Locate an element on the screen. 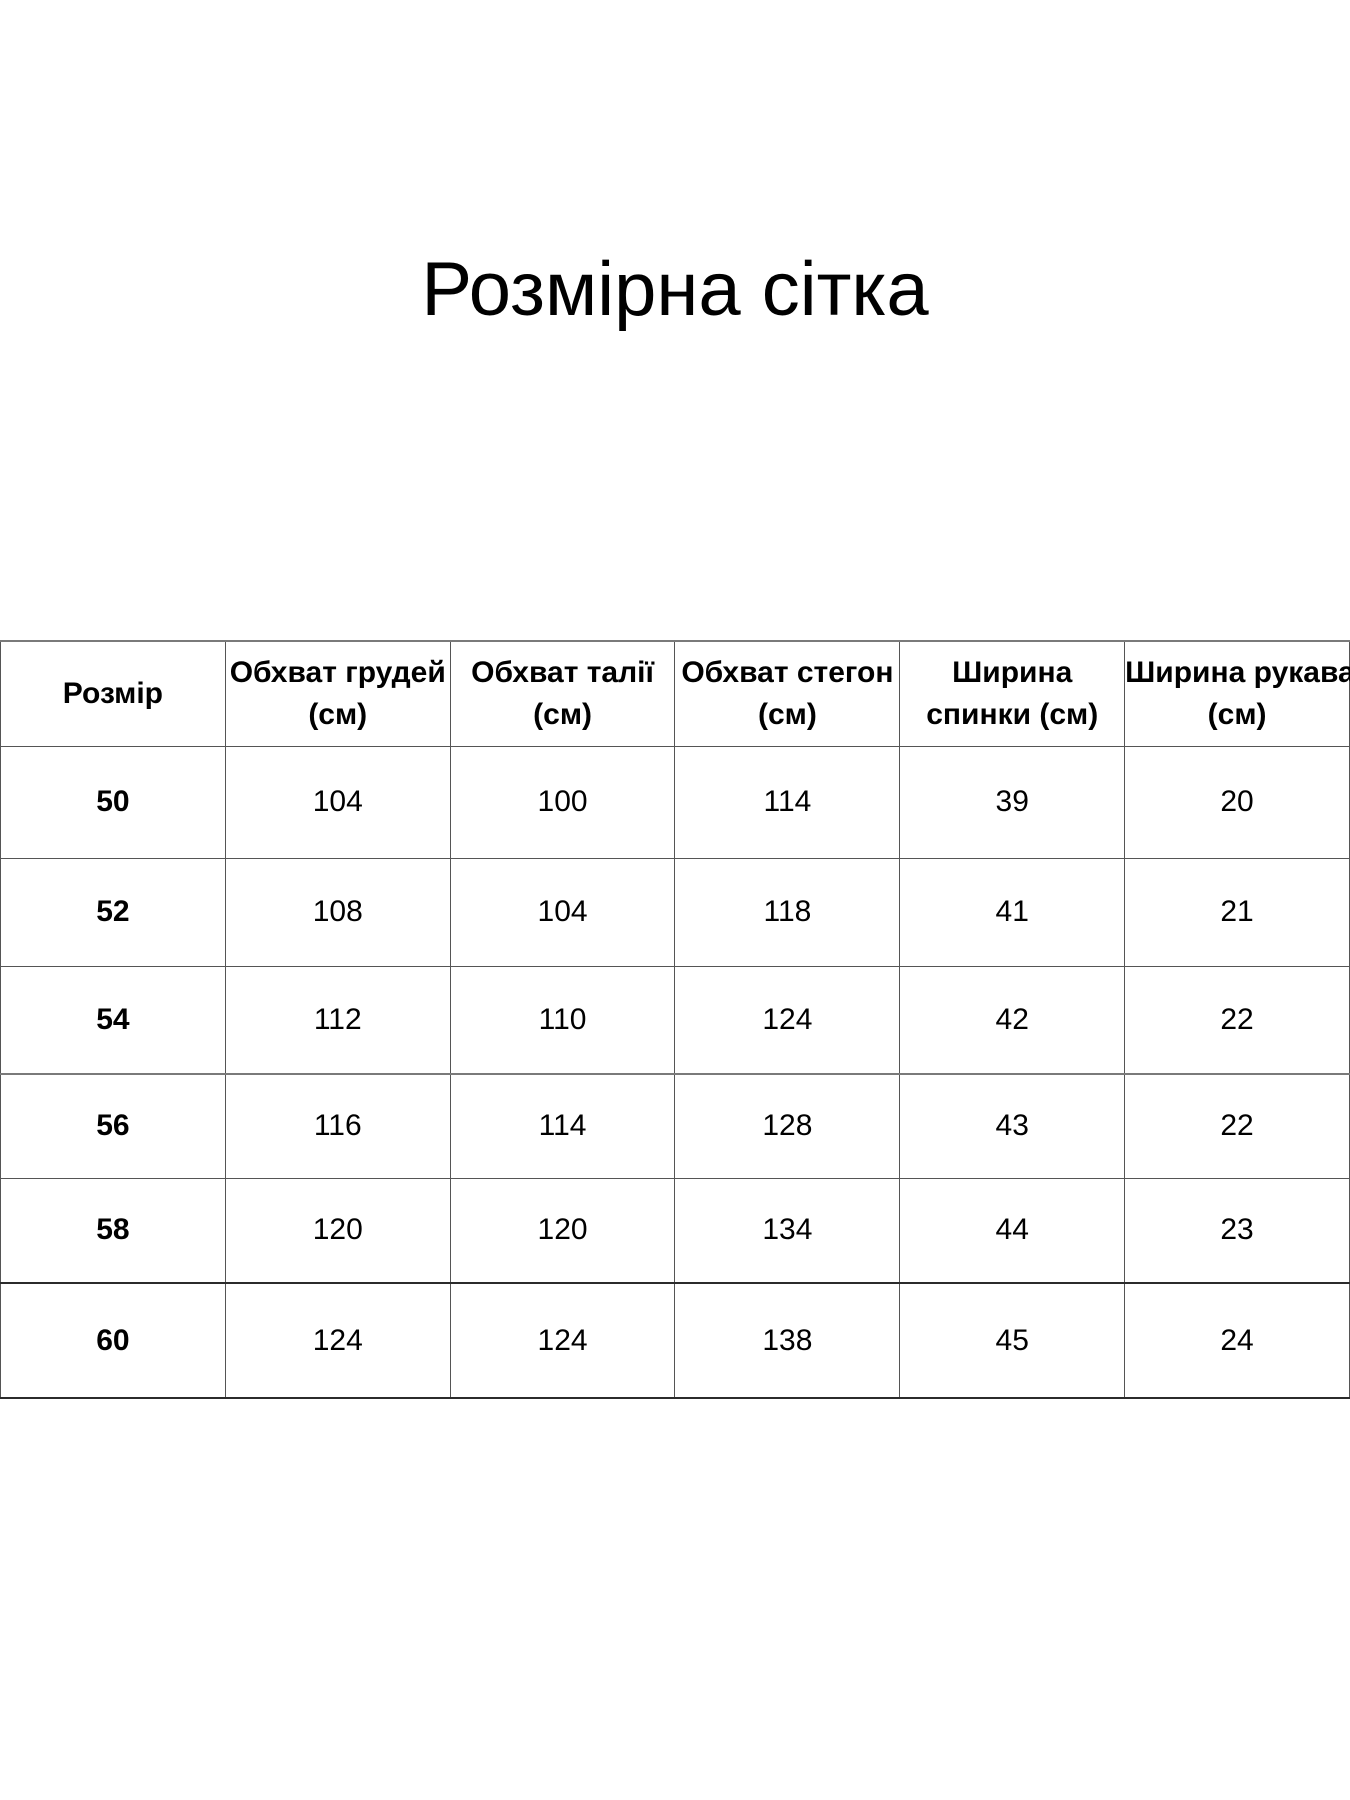 This screenshot has width=1350, height=1800. measurement-cell: 41 is located at coordinates (1012, 912).